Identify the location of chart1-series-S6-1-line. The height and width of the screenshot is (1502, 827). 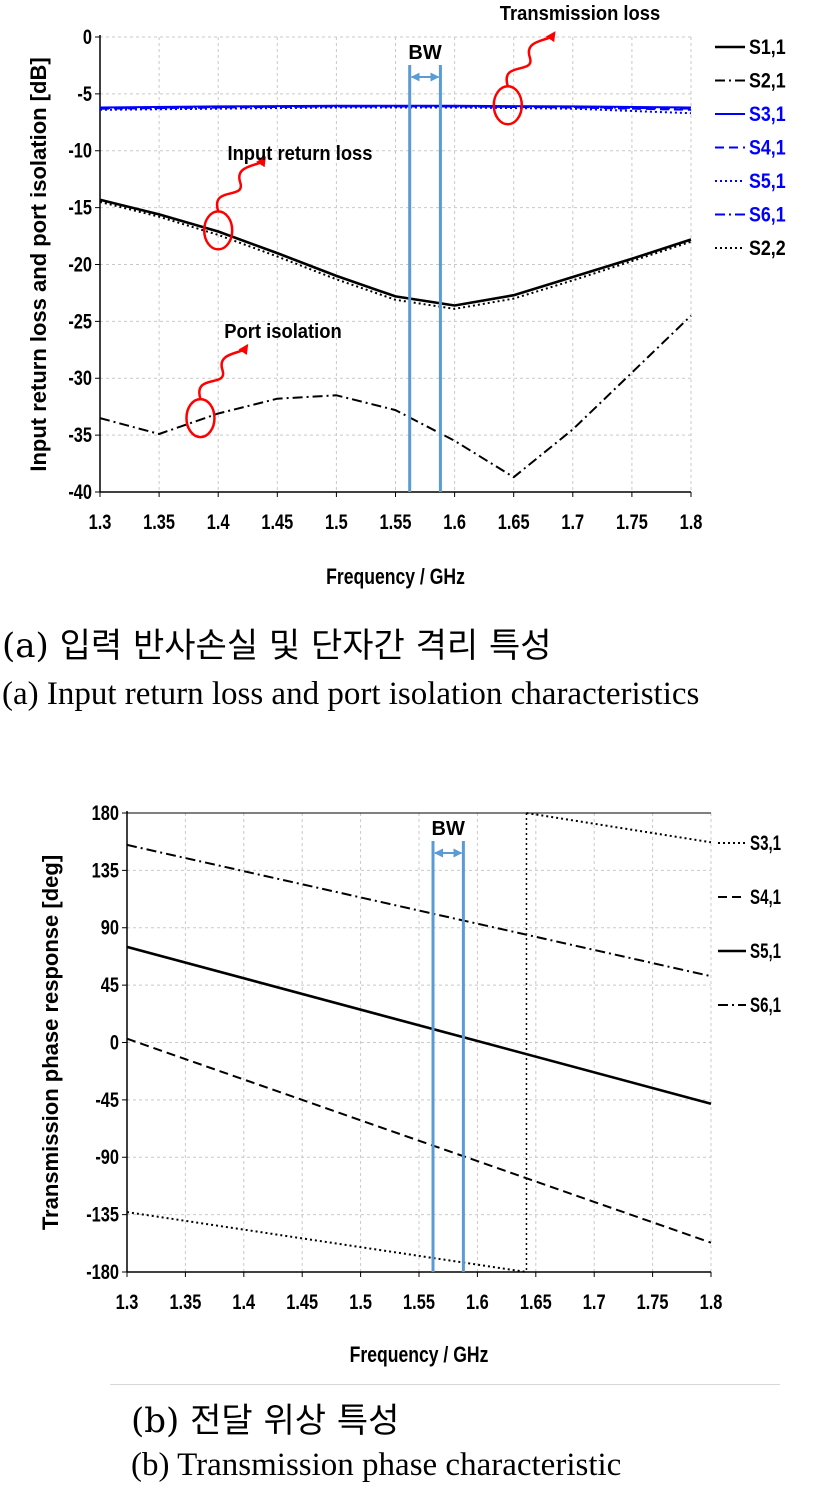
(395, 107).